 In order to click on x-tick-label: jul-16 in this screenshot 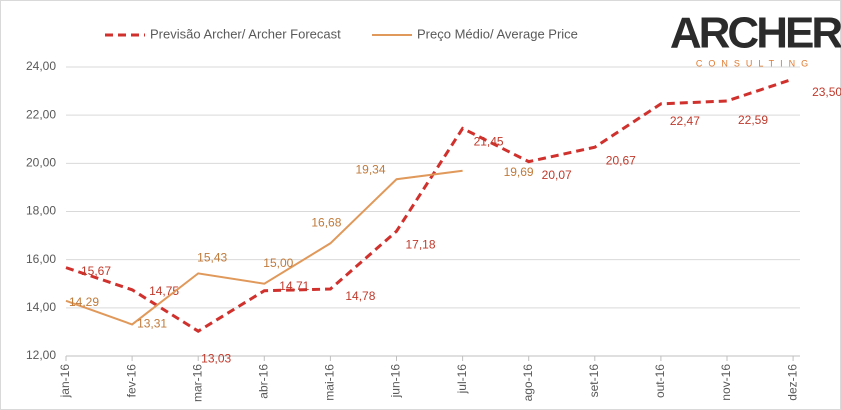, I will do `click(462, 379)`.